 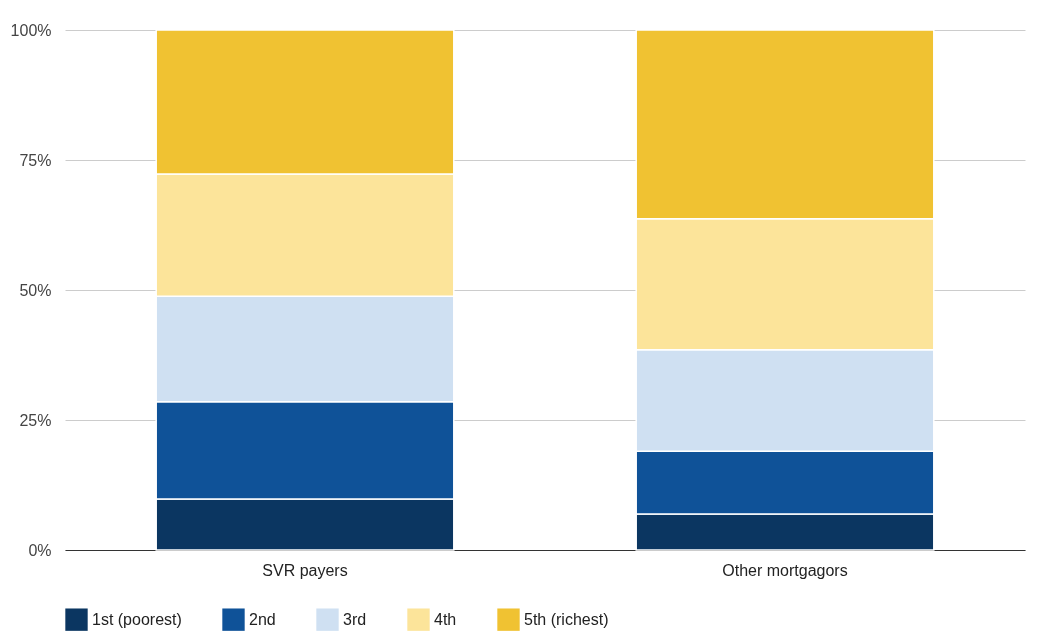 What do you see at coordinates (35, 290) in the screenshot?
I see `y-tick-label: 50%` at bounding box center [35, 290].